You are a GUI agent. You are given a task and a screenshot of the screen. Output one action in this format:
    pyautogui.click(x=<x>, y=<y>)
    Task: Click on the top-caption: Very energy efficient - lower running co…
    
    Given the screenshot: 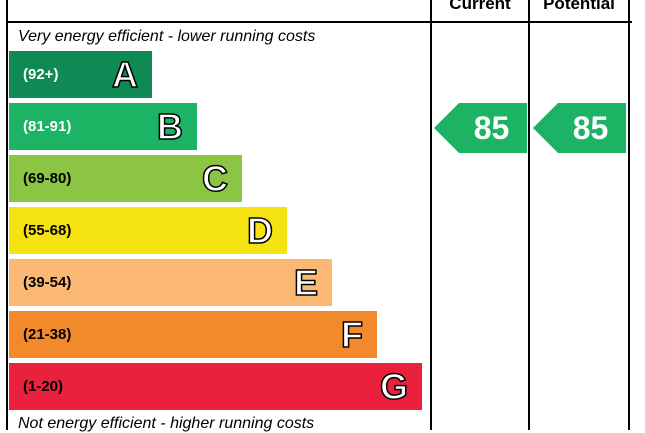 What is the action you would take?
    pyautogui.click(x=167, y=36)
    